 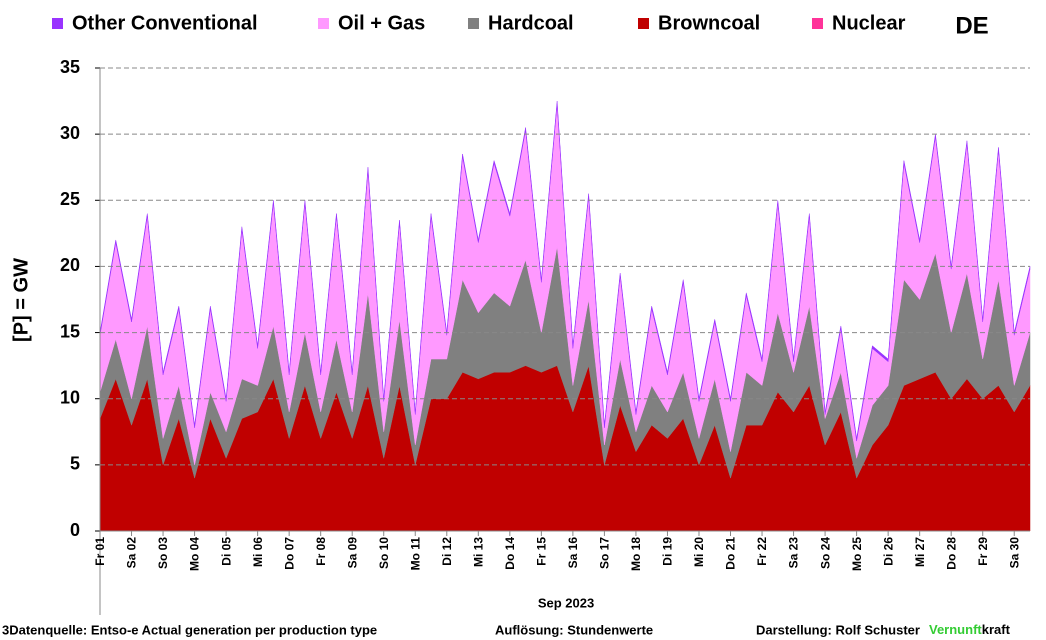 What do you see at coordinates (920, 552) in the screenshot?
I see `x-tick-label: Mi 27` at bounding box center [920, 552].